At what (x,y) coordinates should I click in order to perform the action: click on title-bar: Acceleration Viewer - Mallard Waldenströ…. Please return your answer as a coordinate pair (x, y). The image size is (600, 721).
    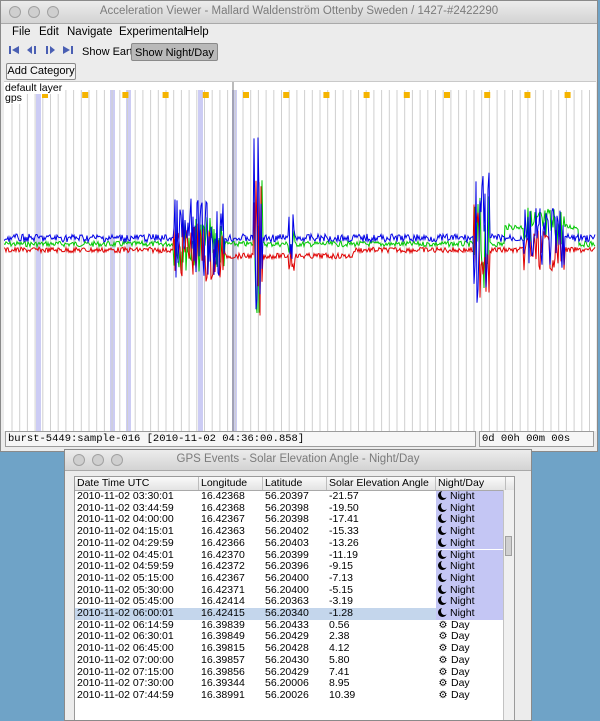
    Looking at the image, I should click on (299, 12).